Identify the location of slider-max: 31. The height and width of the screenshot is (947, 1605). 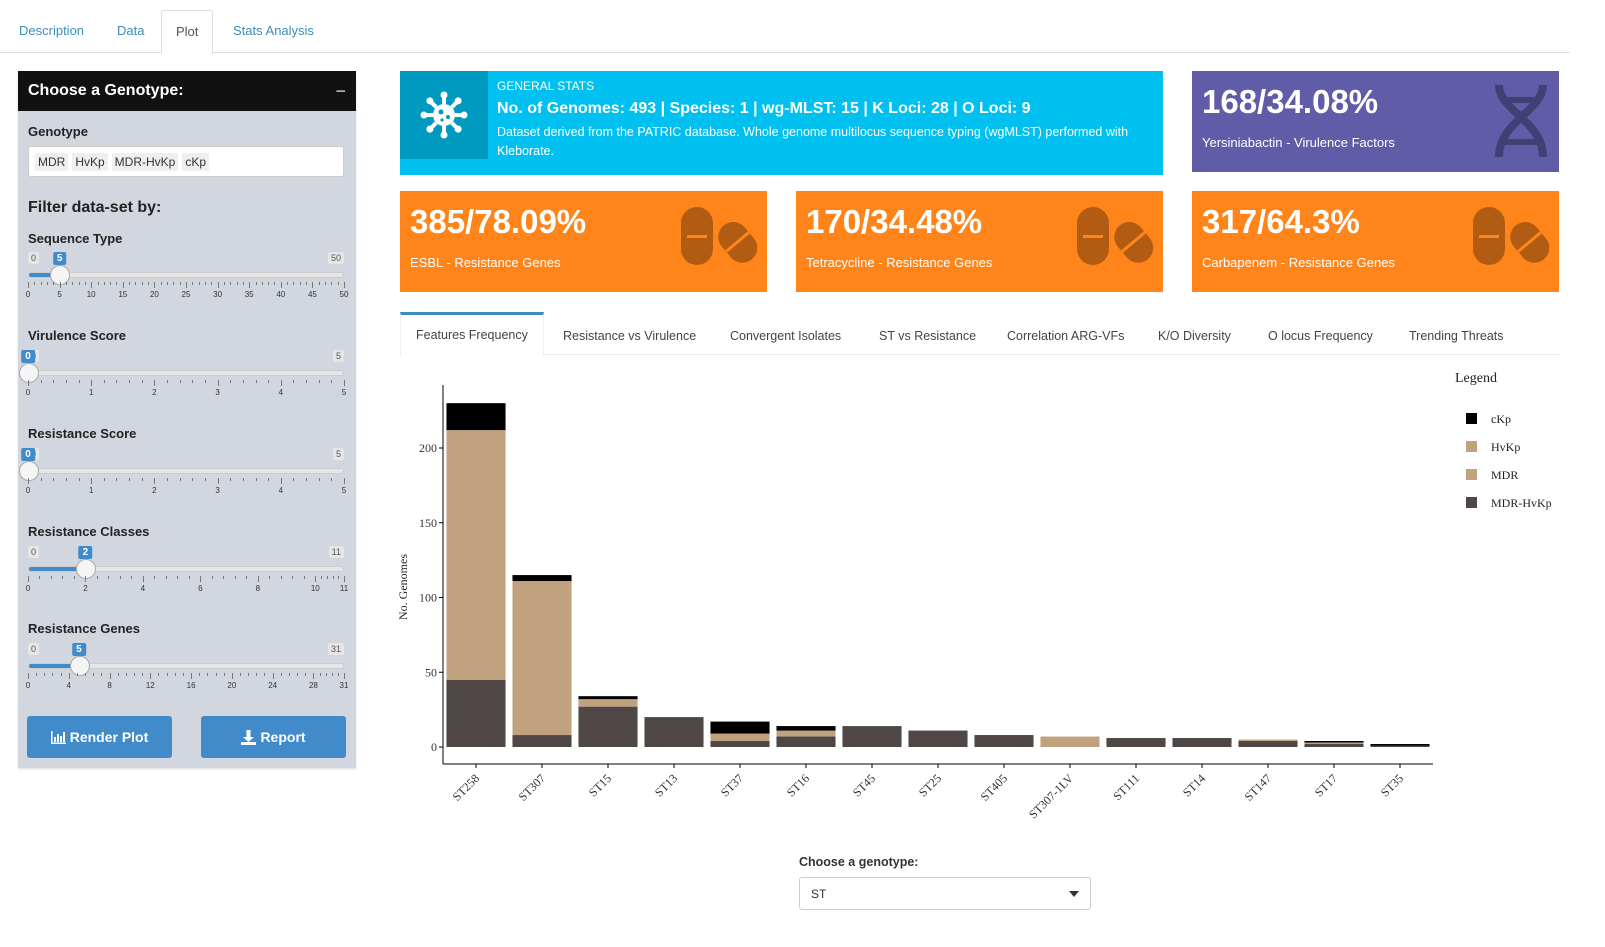
(335, 649).